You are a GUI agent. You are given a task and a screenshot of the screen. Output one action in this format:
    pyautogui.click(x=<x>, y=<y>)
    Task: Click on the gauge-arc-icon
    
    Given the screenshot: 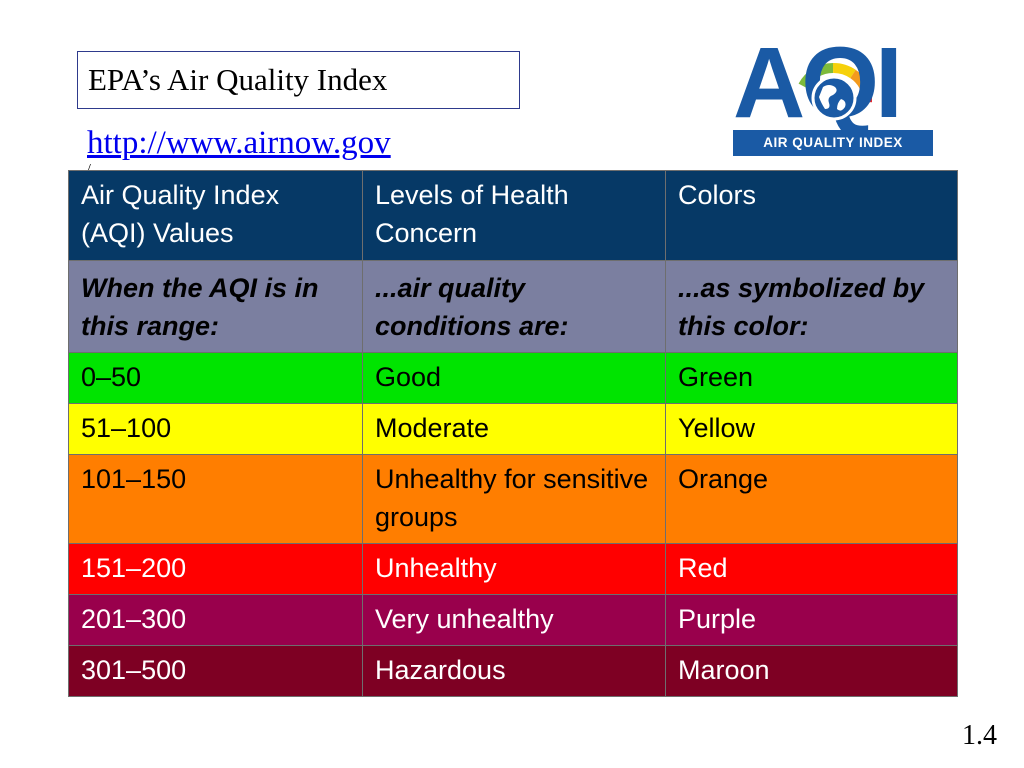 What is the action you would take?
    pyautogui.click(x=835, y=83)
    